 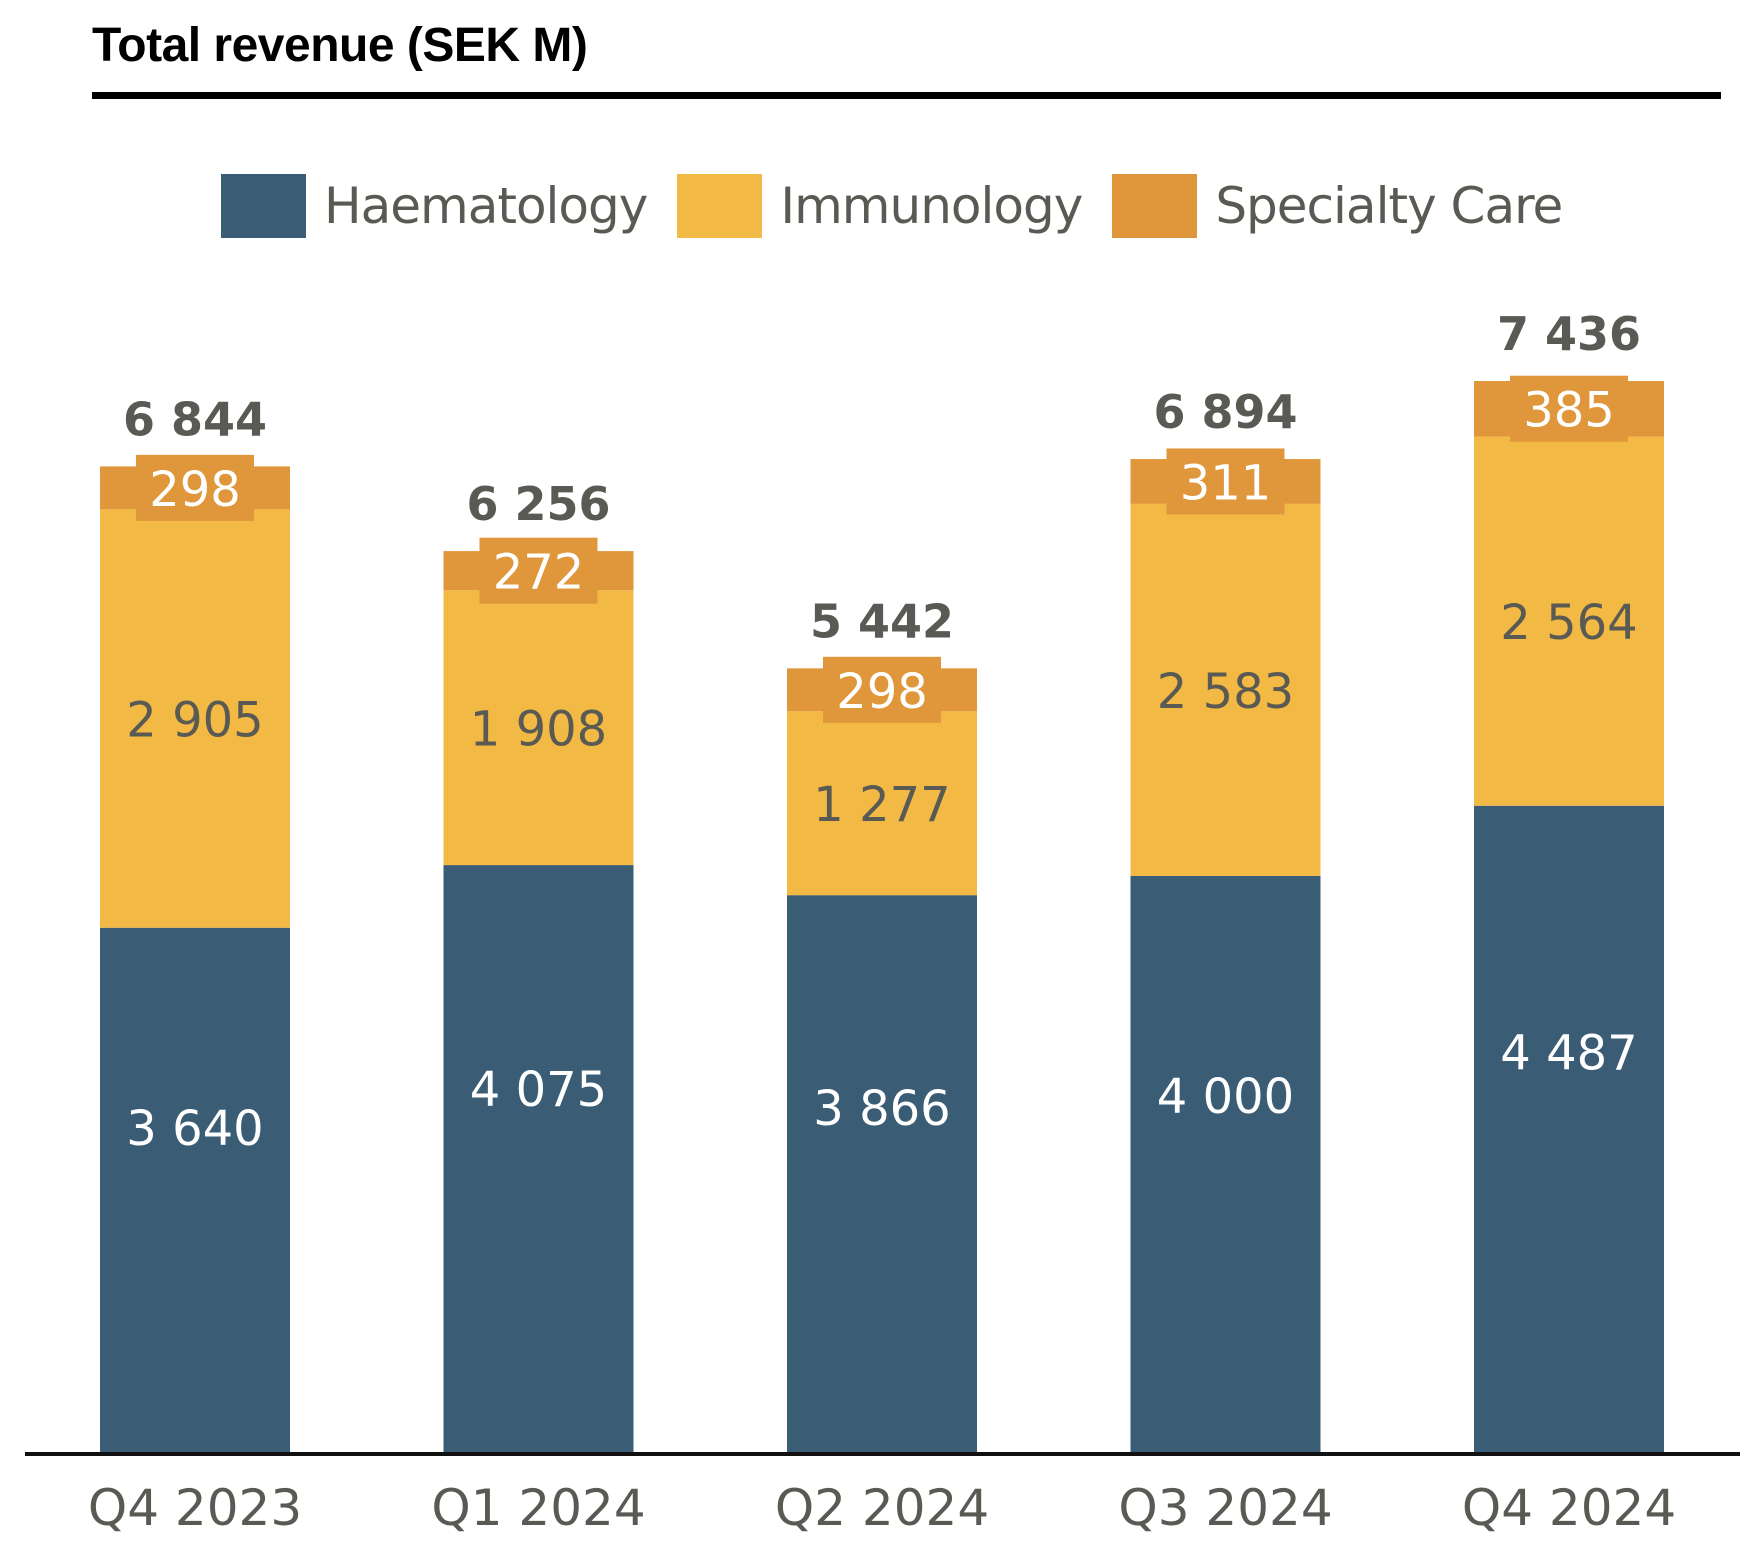 What do you see at coordinates (539, 573) in the screenshot?
I see `data-label-specialty-care-q1-2024: 272` at bounding box center [539, 573].